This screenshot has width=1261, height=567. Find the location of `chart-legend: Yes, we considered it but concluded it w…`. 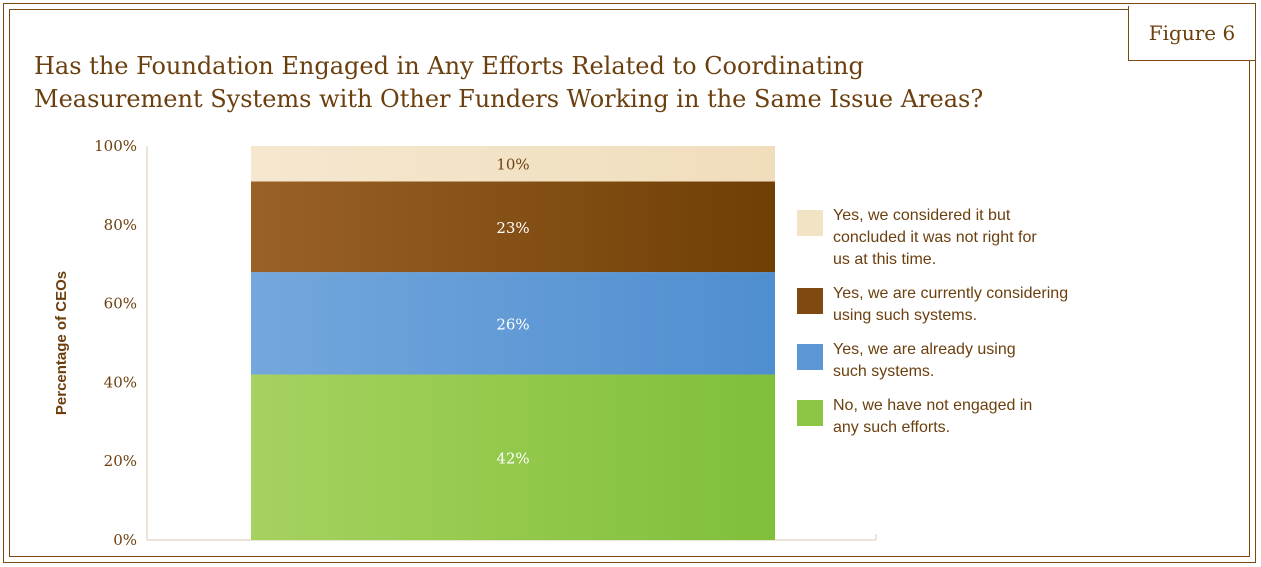

chart-legend: Yes, we considered it but concluded it w… is located at coordinates (957, 328).